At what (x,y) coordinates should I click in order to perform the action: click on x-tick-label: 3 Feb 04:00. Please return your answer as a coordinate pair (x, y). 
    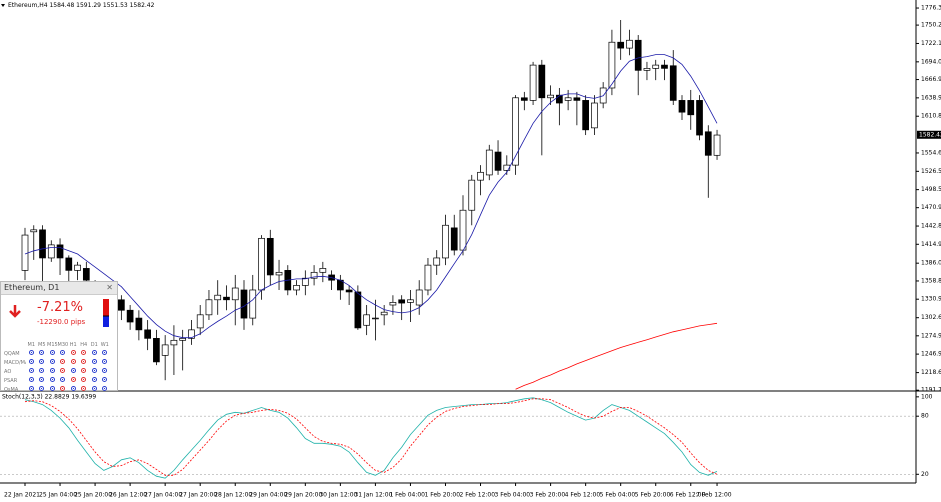
    Looking at the image, I should click on (513, 495).